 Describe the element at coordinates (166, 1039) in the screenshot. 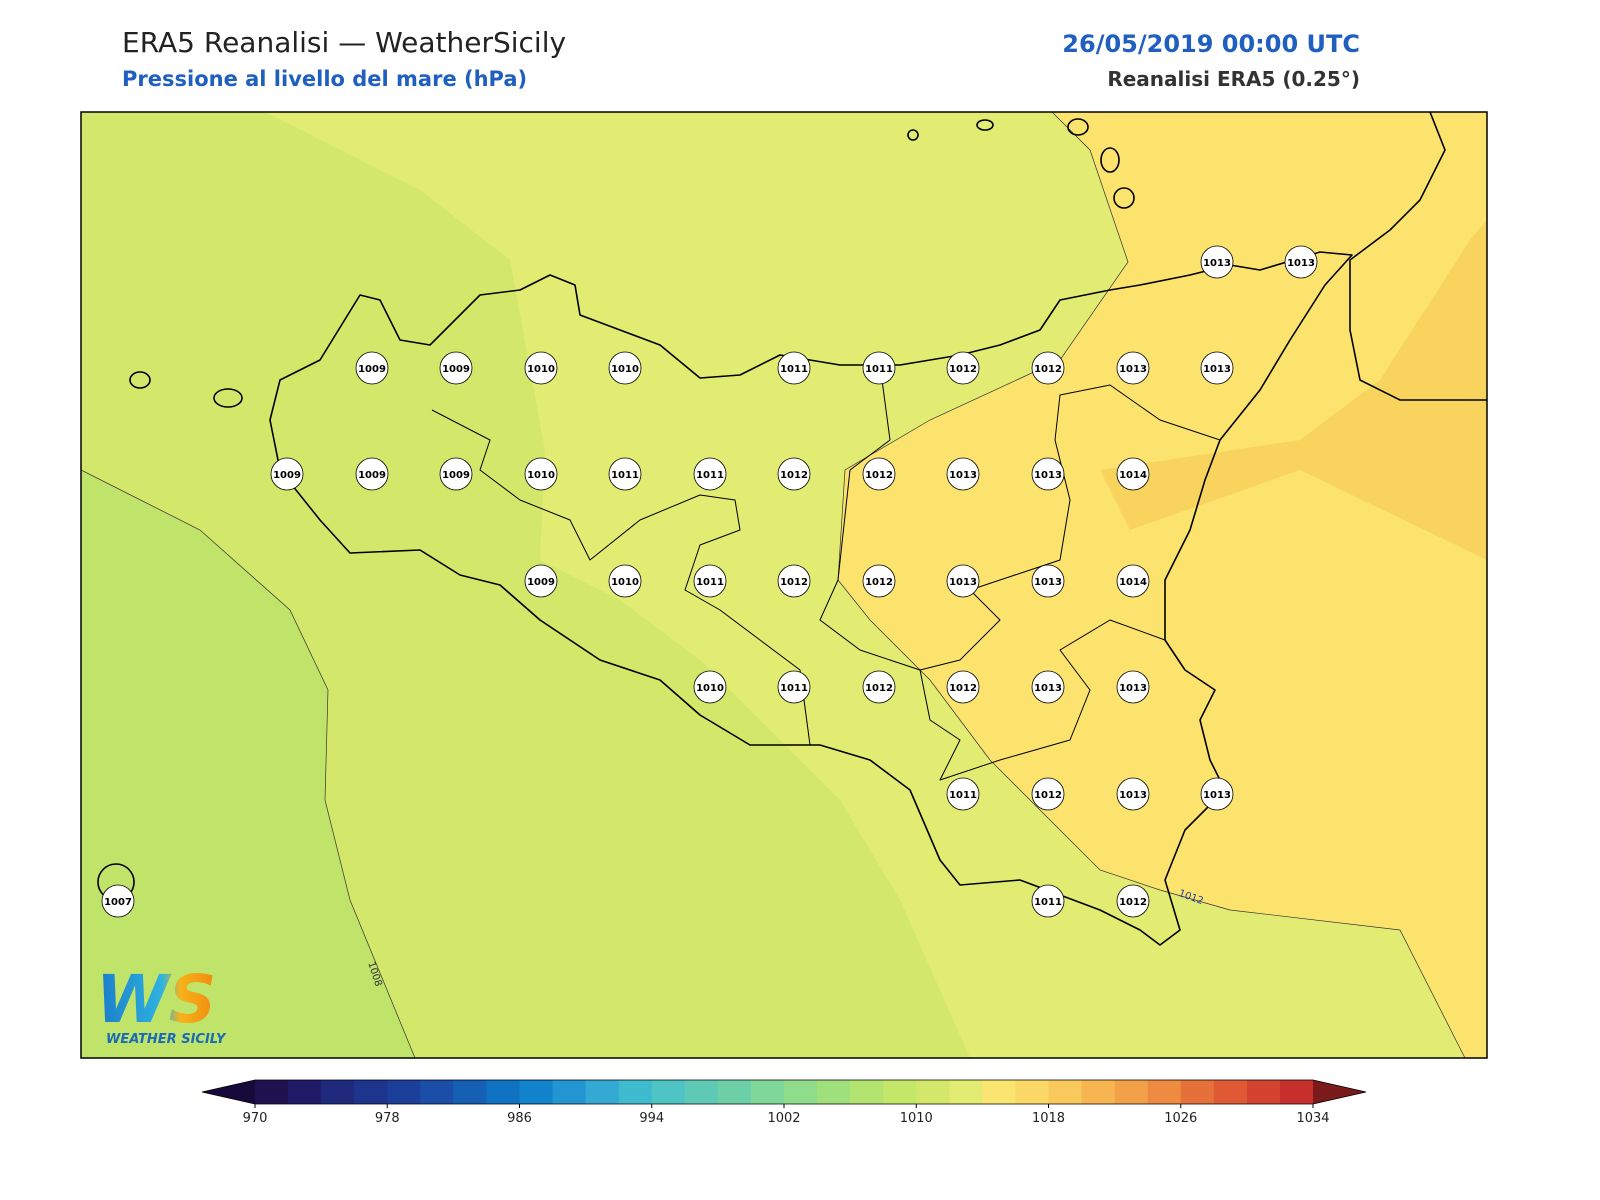

I see `logo-text: WEATHER SICILY` at that location.